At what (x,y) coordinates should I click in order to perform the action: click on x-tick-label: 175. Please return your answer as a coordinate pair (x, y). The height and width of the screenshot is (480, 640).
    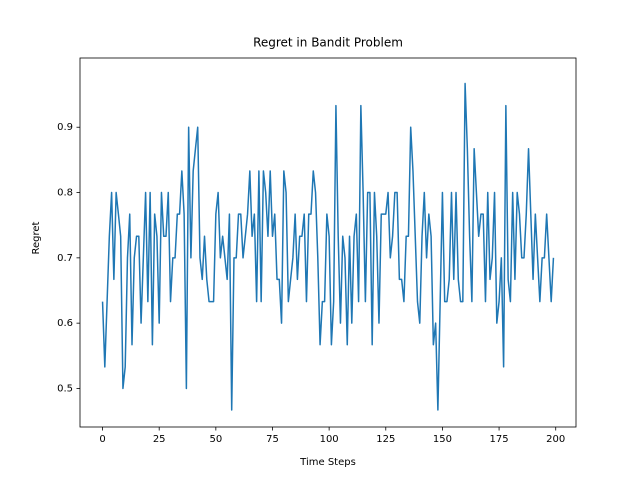
    Looking at the image, I should click on (499, 439).